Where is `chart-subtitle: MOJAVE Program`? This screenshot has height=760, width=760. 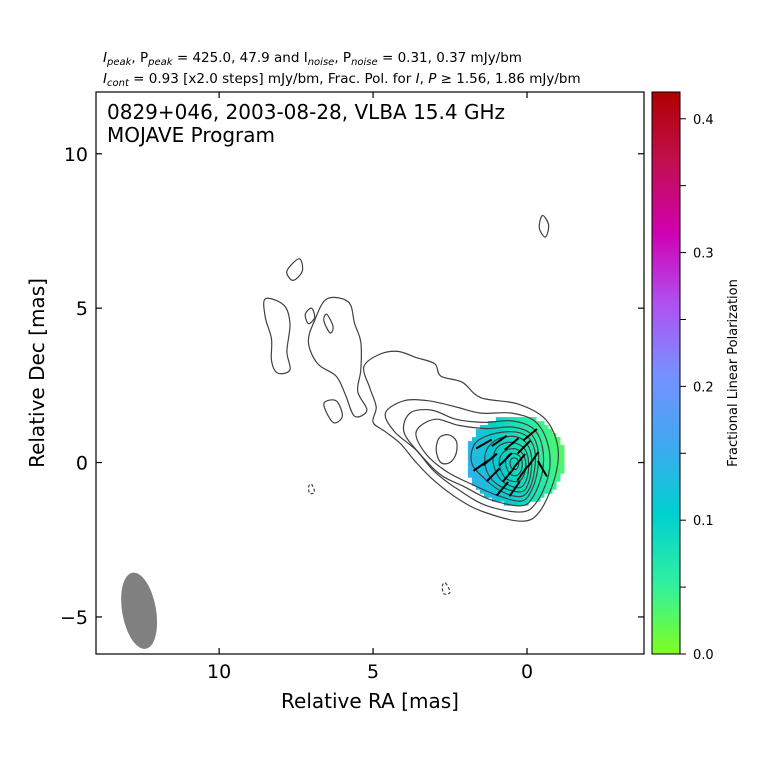 chart-subtitle: MOJAVE Program is located at coordinates (191, 135).